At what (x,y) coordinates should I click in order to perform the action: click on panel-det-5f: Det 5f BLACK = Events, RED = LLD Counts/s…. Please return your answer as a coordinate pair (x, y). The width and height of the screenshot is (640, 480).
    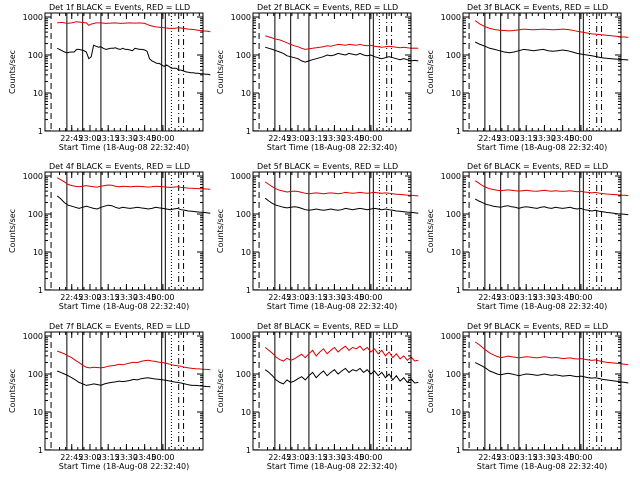
    Looking at the image, I should click on (317, 236).